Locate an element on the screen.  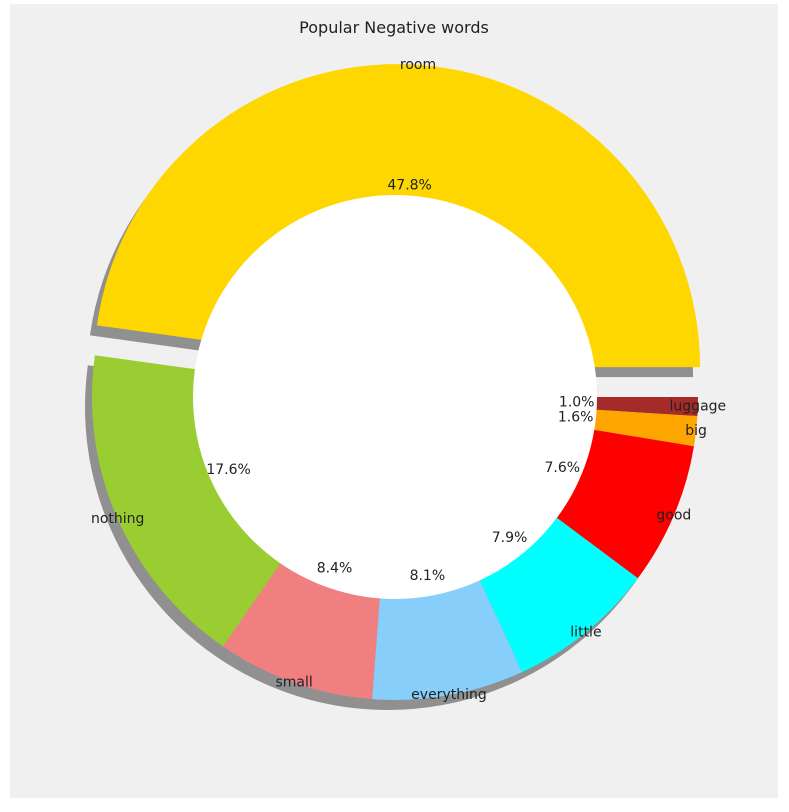
slice-label-everything: everything is located at coordinates (449, 695).